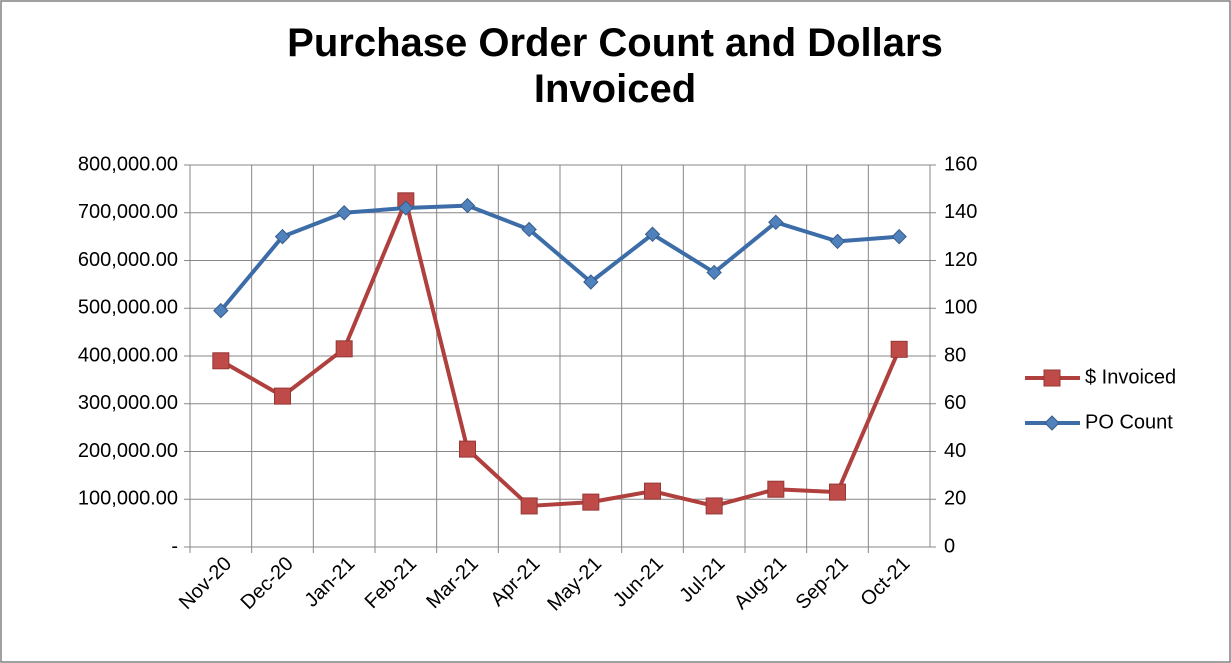  What do you see at coordinates (1130, 377) in the screenshot?
I see `legend-label: $ Invoiced` at bounding box center [1130, 377].